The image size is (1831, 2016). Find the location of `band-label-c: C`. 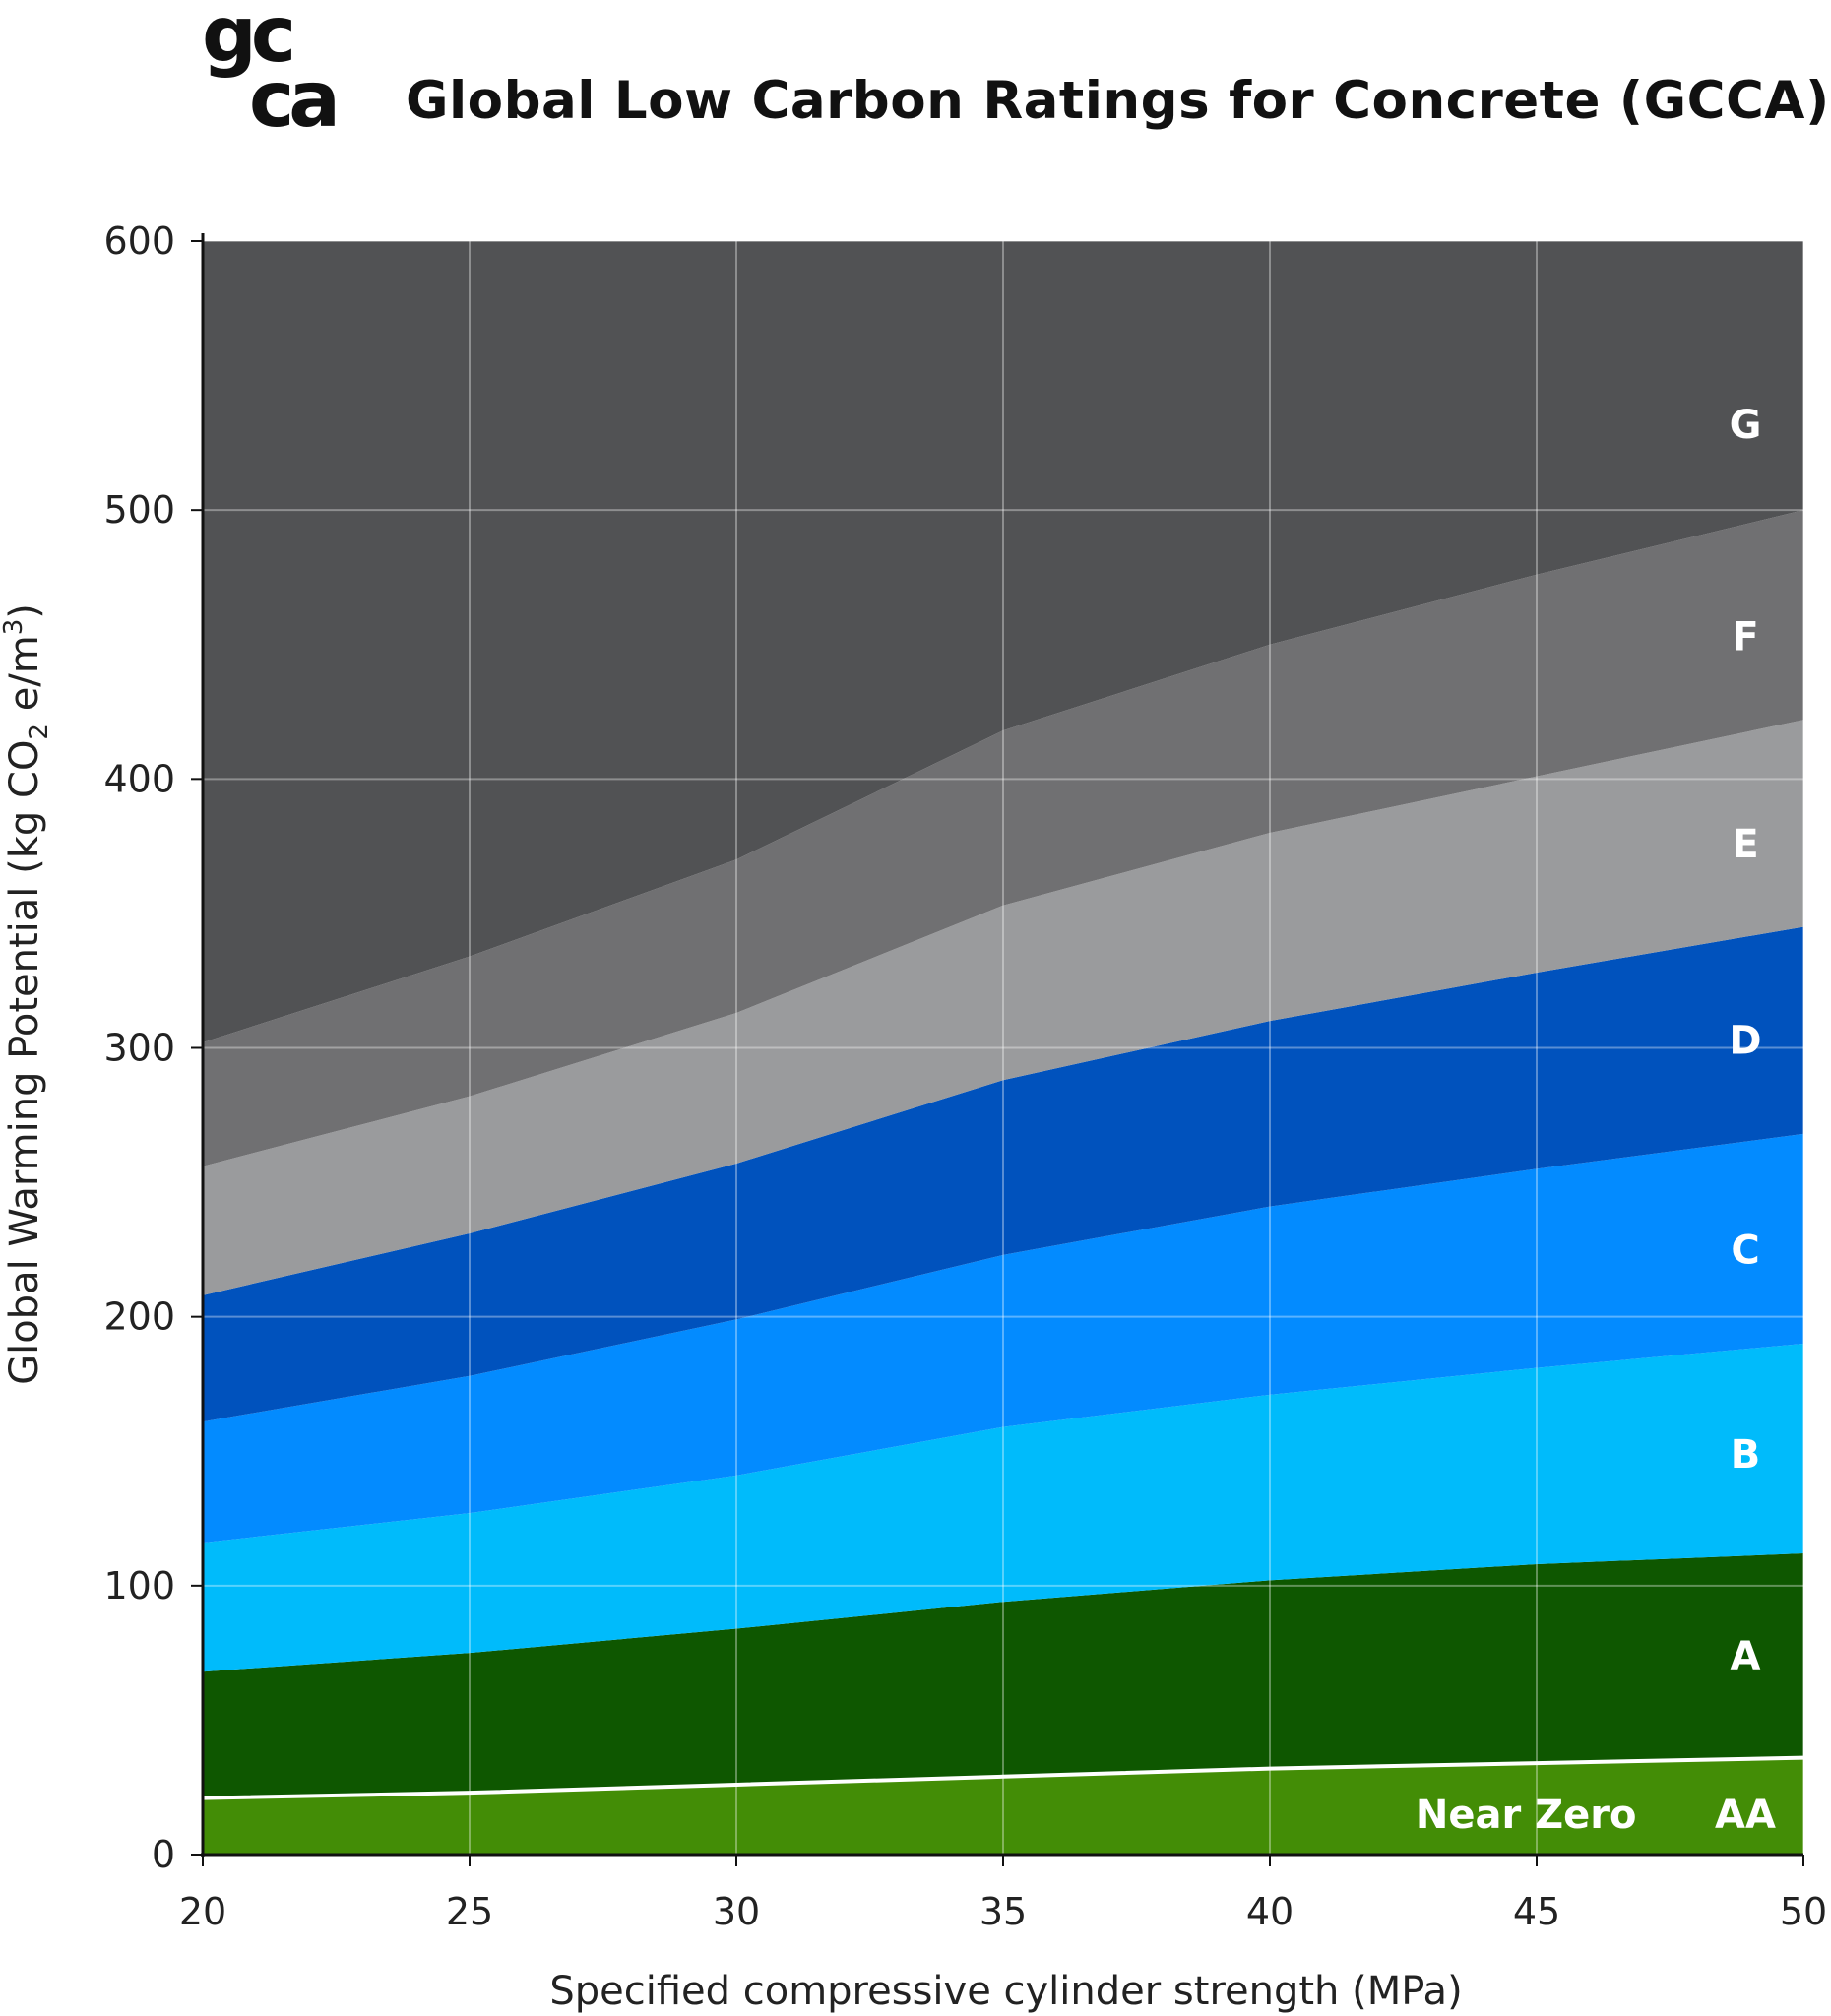

band-label-c: C is located at coordinates (1745, 1250).